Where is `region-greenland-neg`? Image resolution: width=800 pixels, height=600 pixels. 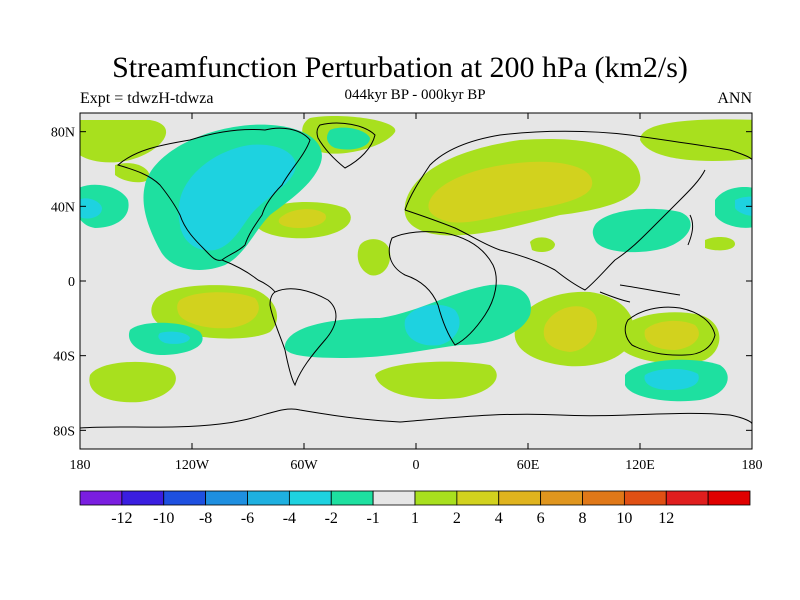 region-greenland-neg is located at coordinates (348, 138).